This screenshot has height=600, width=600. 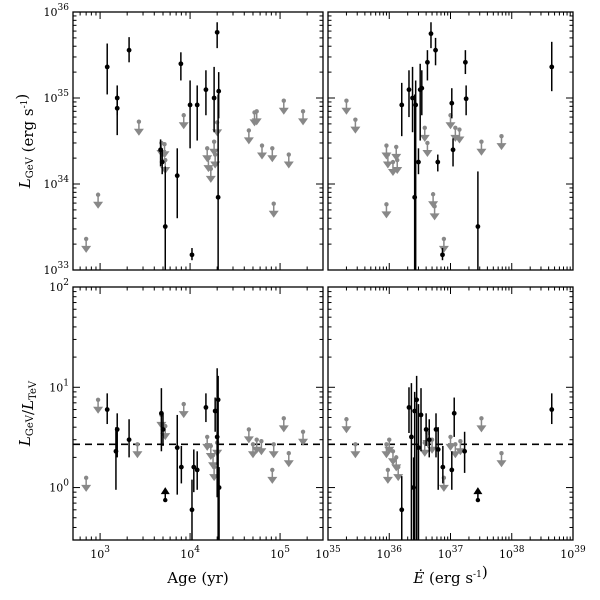 I want to click on x-tick-label: 104, so click(x=190, y=553).